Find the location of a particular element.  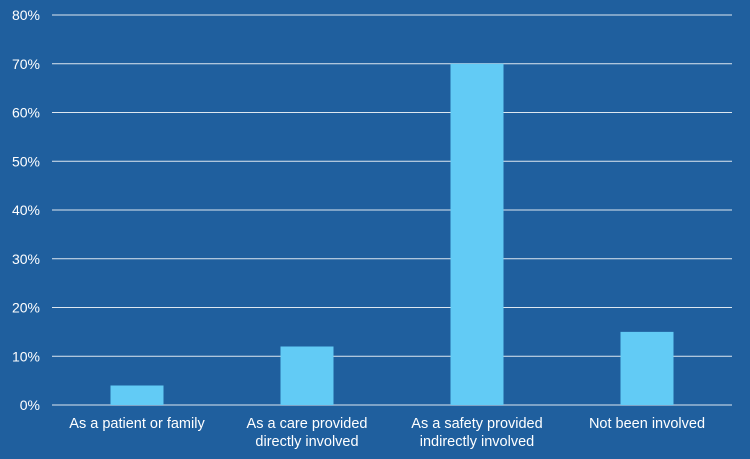

y-tick-label: 10% is located at coordinates (26, 356).